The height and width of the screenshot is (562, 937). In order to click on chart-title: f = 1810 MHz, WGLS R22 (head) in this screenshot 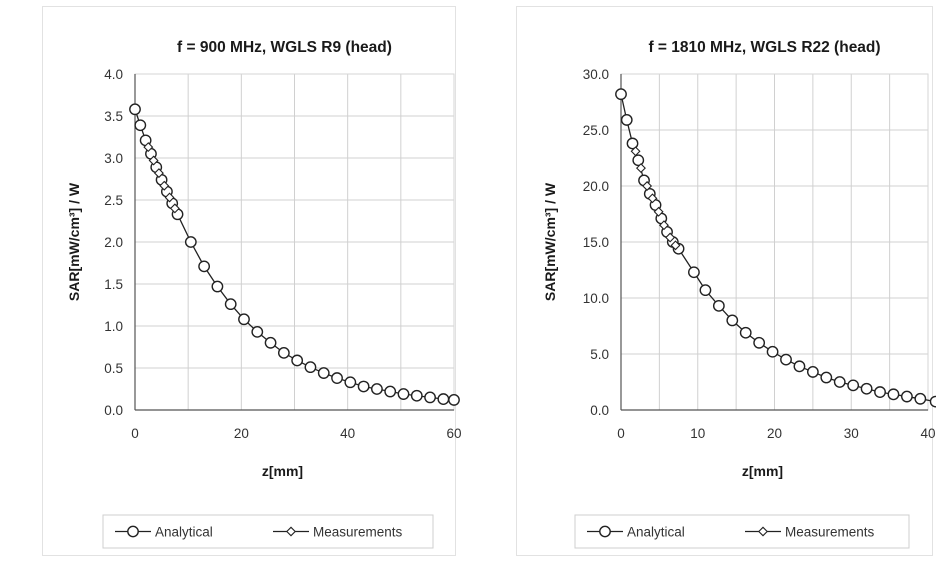, I will do `click(764, 47)`.